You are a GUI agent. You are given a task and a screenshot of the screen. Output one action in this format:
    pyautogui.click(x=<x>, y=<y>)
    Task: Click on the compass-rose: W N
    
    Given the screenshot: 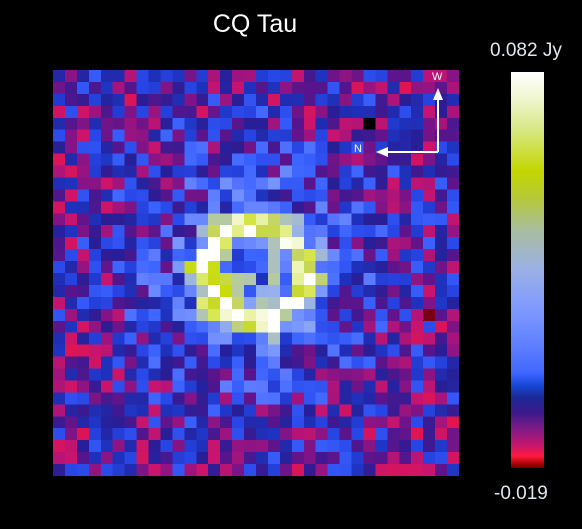 What is the action you would take?
    pyautogui.click(x=398, y=114)
    